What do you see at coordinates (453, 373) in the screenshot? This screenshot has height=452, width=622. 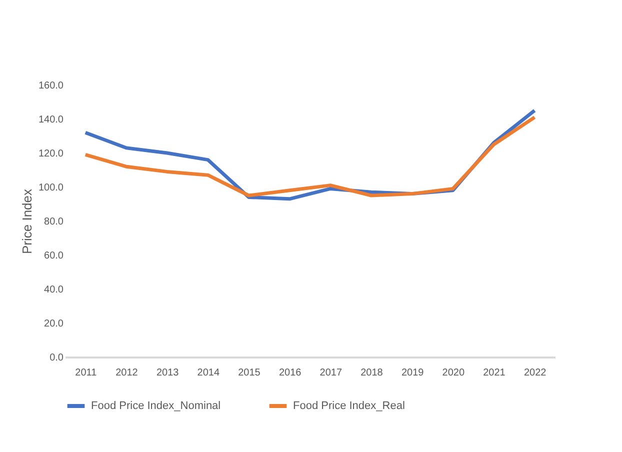 I see `x-tick-label: 2020` at bounding box center [453, 373].